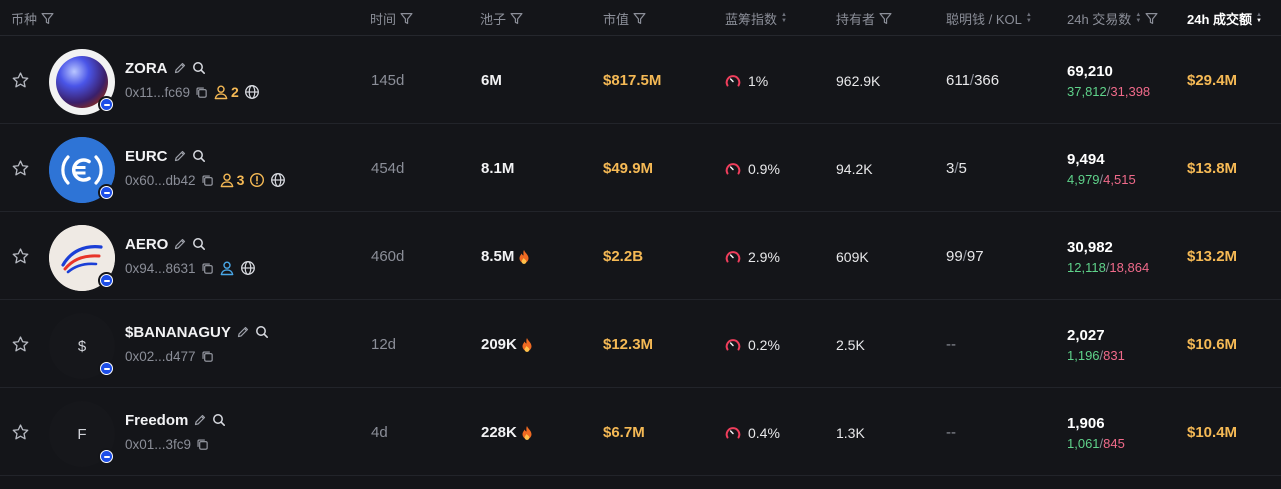 The height and width of the screenshot is (489, 1281). Describe the element at coordinates (527, 433) in the screenshot. I see `fire-icon` at that location.